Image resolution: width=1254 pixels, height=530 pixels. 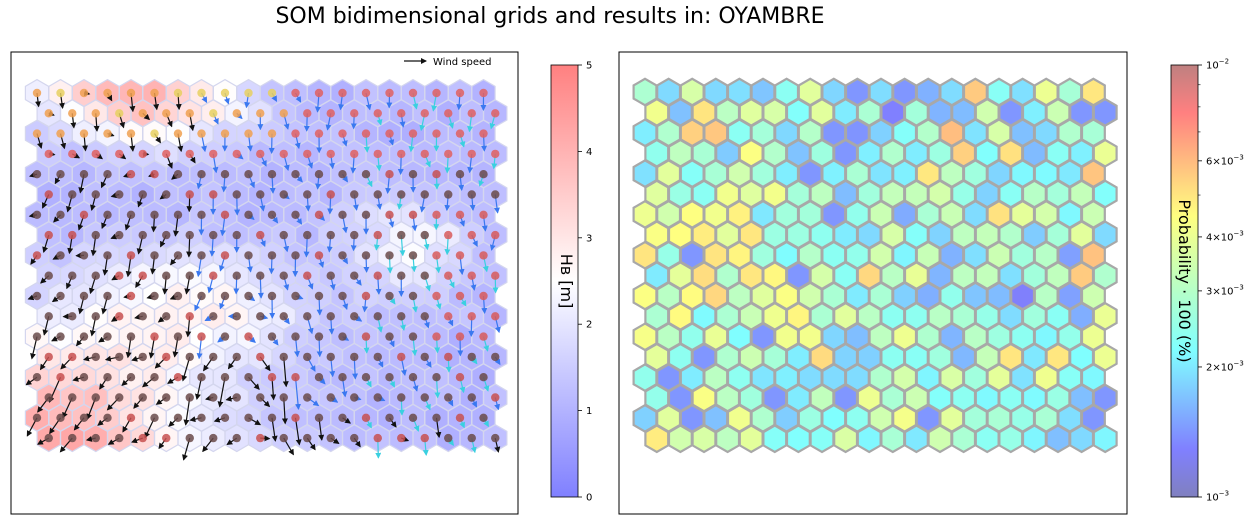 What do you see at coordinates (1217, 497) in the screenshot?
I see `right-colorbar-tick-label: 10−3` at bounding box center [1217, 497].